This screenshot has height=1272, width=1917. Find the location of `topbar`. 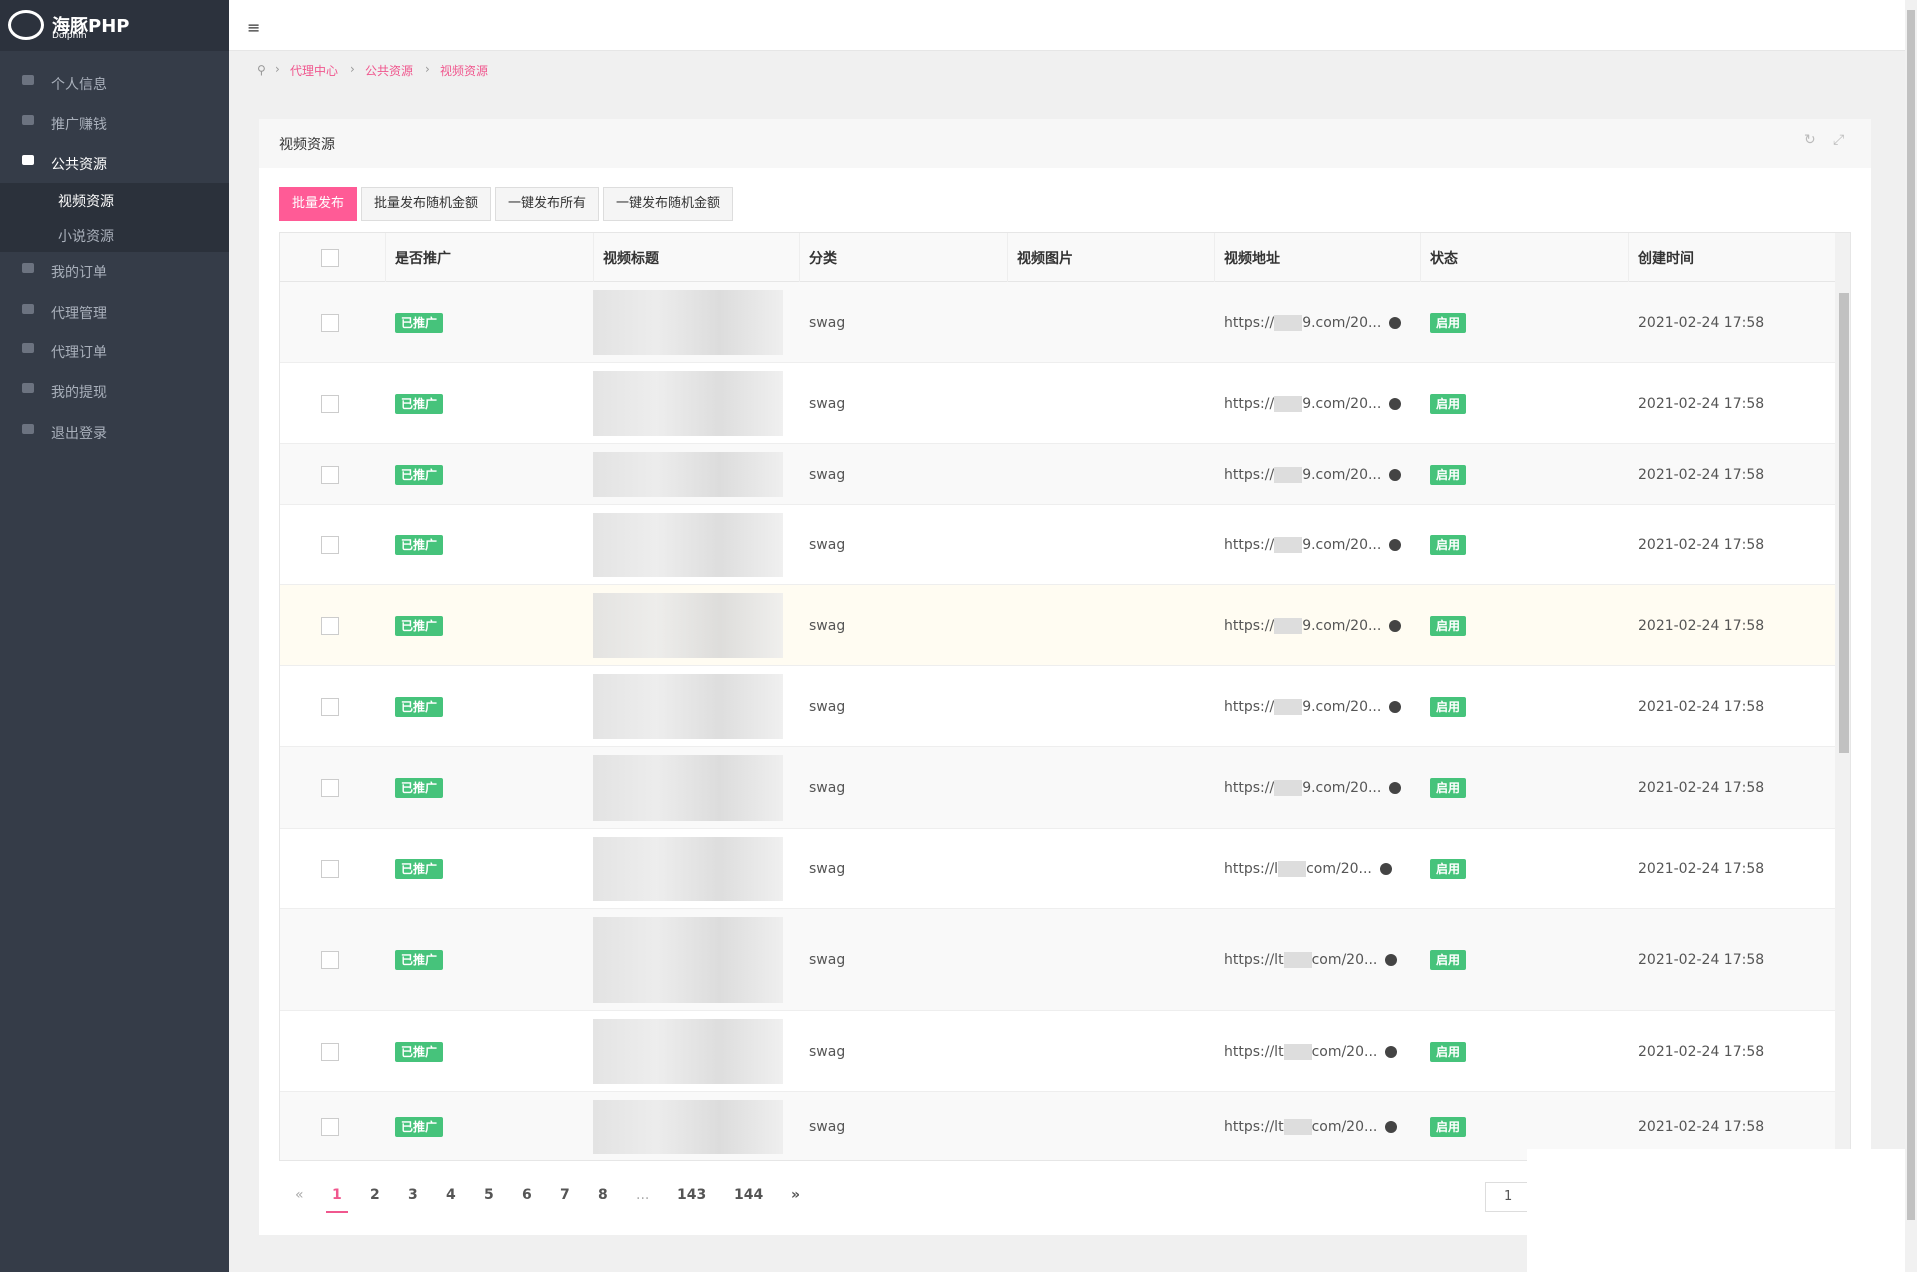

topbar is located at coordinates (1073, 25).